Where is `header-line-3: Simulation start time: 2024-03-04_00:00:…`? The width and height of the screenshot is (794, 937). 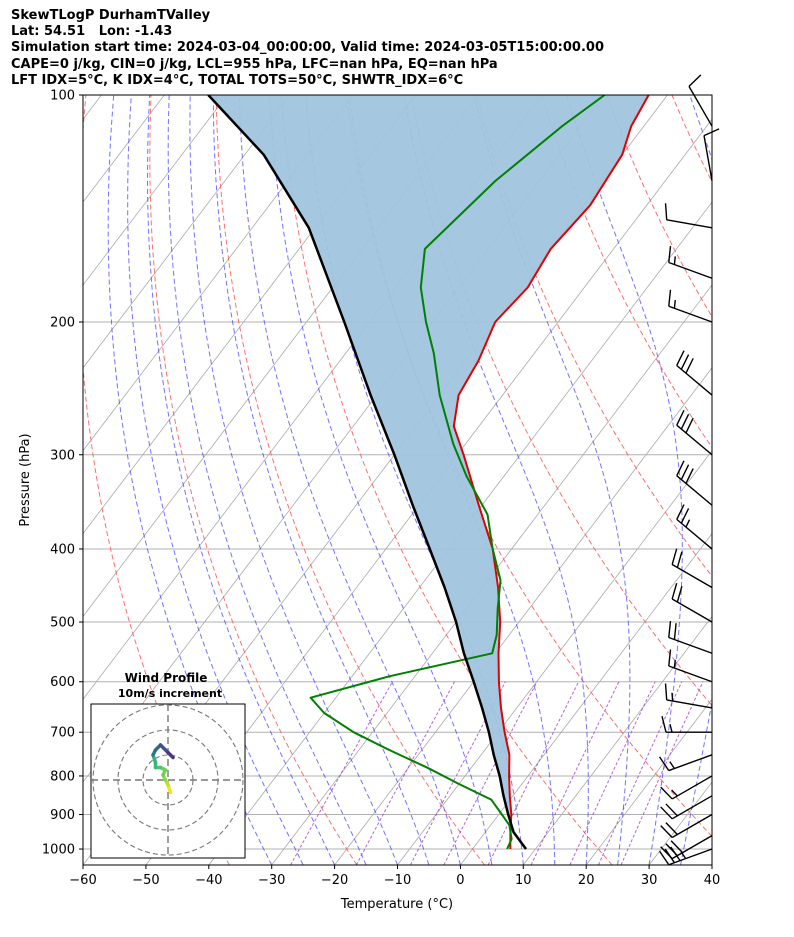
header-line-3: Simulation start time: 2024-03-04_00:00:… is located at coordinates (307, 47).